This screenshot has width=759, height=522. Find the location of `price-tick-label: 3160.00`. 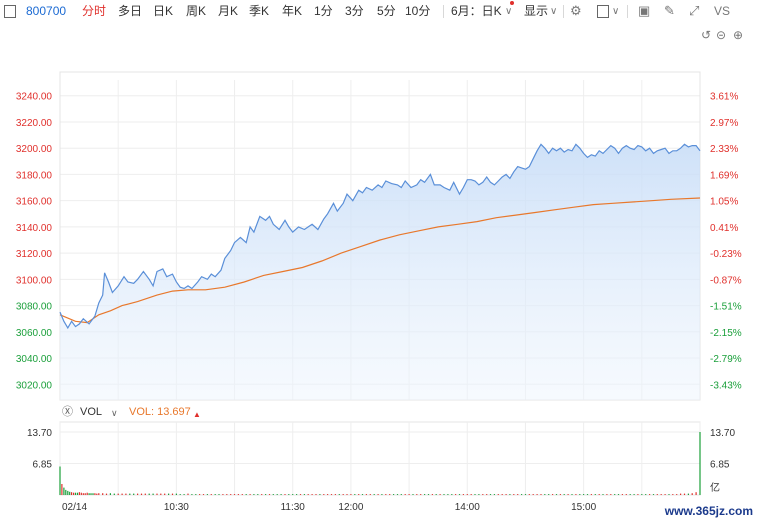

price-tick-label: 3160.00 is located at coordinates (34, 202).